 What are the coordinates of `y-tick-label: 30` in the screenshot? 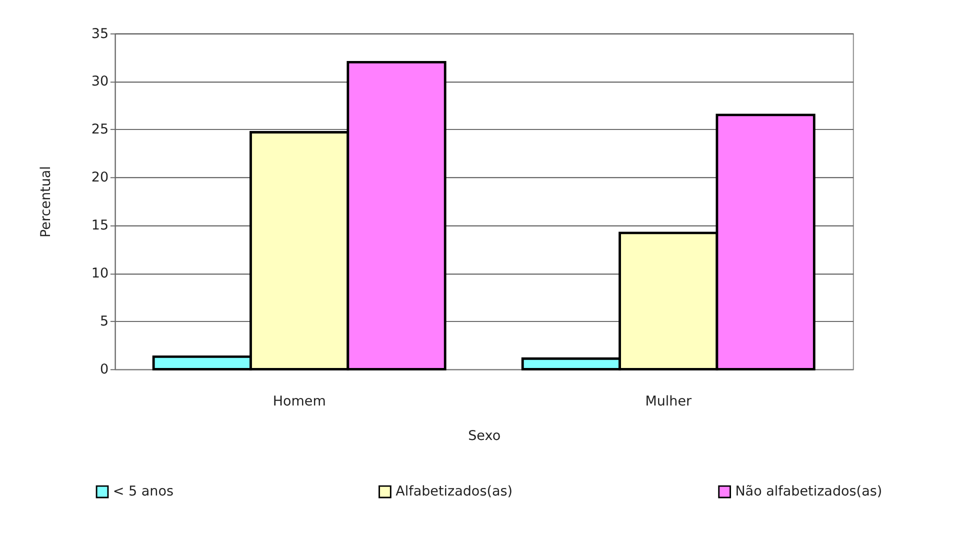 It's located at (100, 82).